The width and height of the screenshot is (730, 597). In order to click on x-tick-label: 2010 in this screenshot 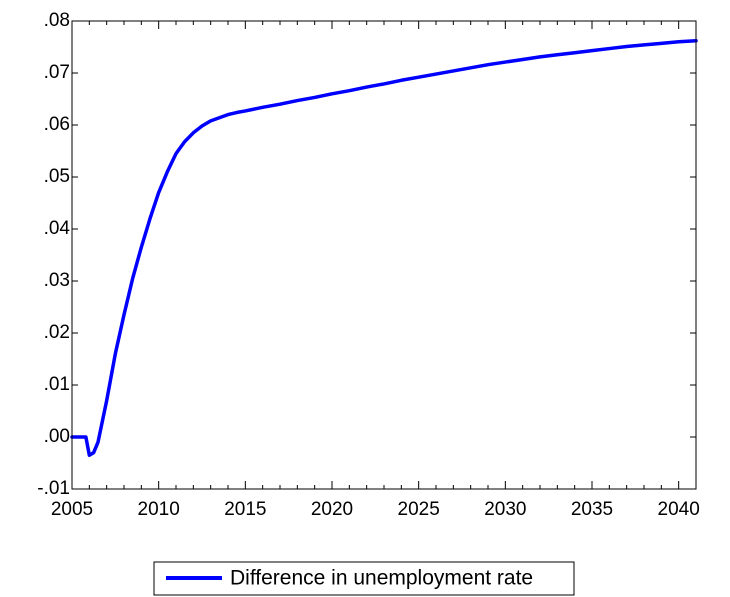, I will do `click(159, 509)`.